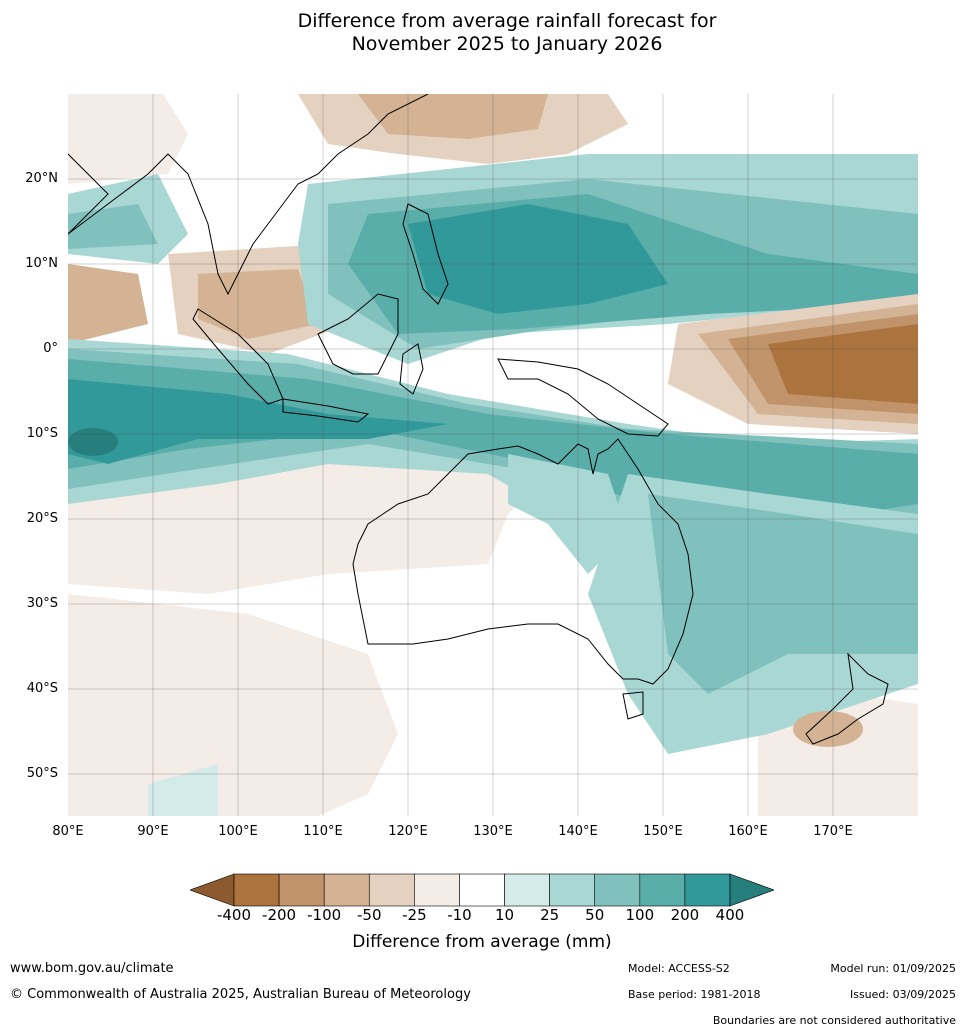 The image size is (965, 1035). I want to click on india-outline, so click(88, 194).